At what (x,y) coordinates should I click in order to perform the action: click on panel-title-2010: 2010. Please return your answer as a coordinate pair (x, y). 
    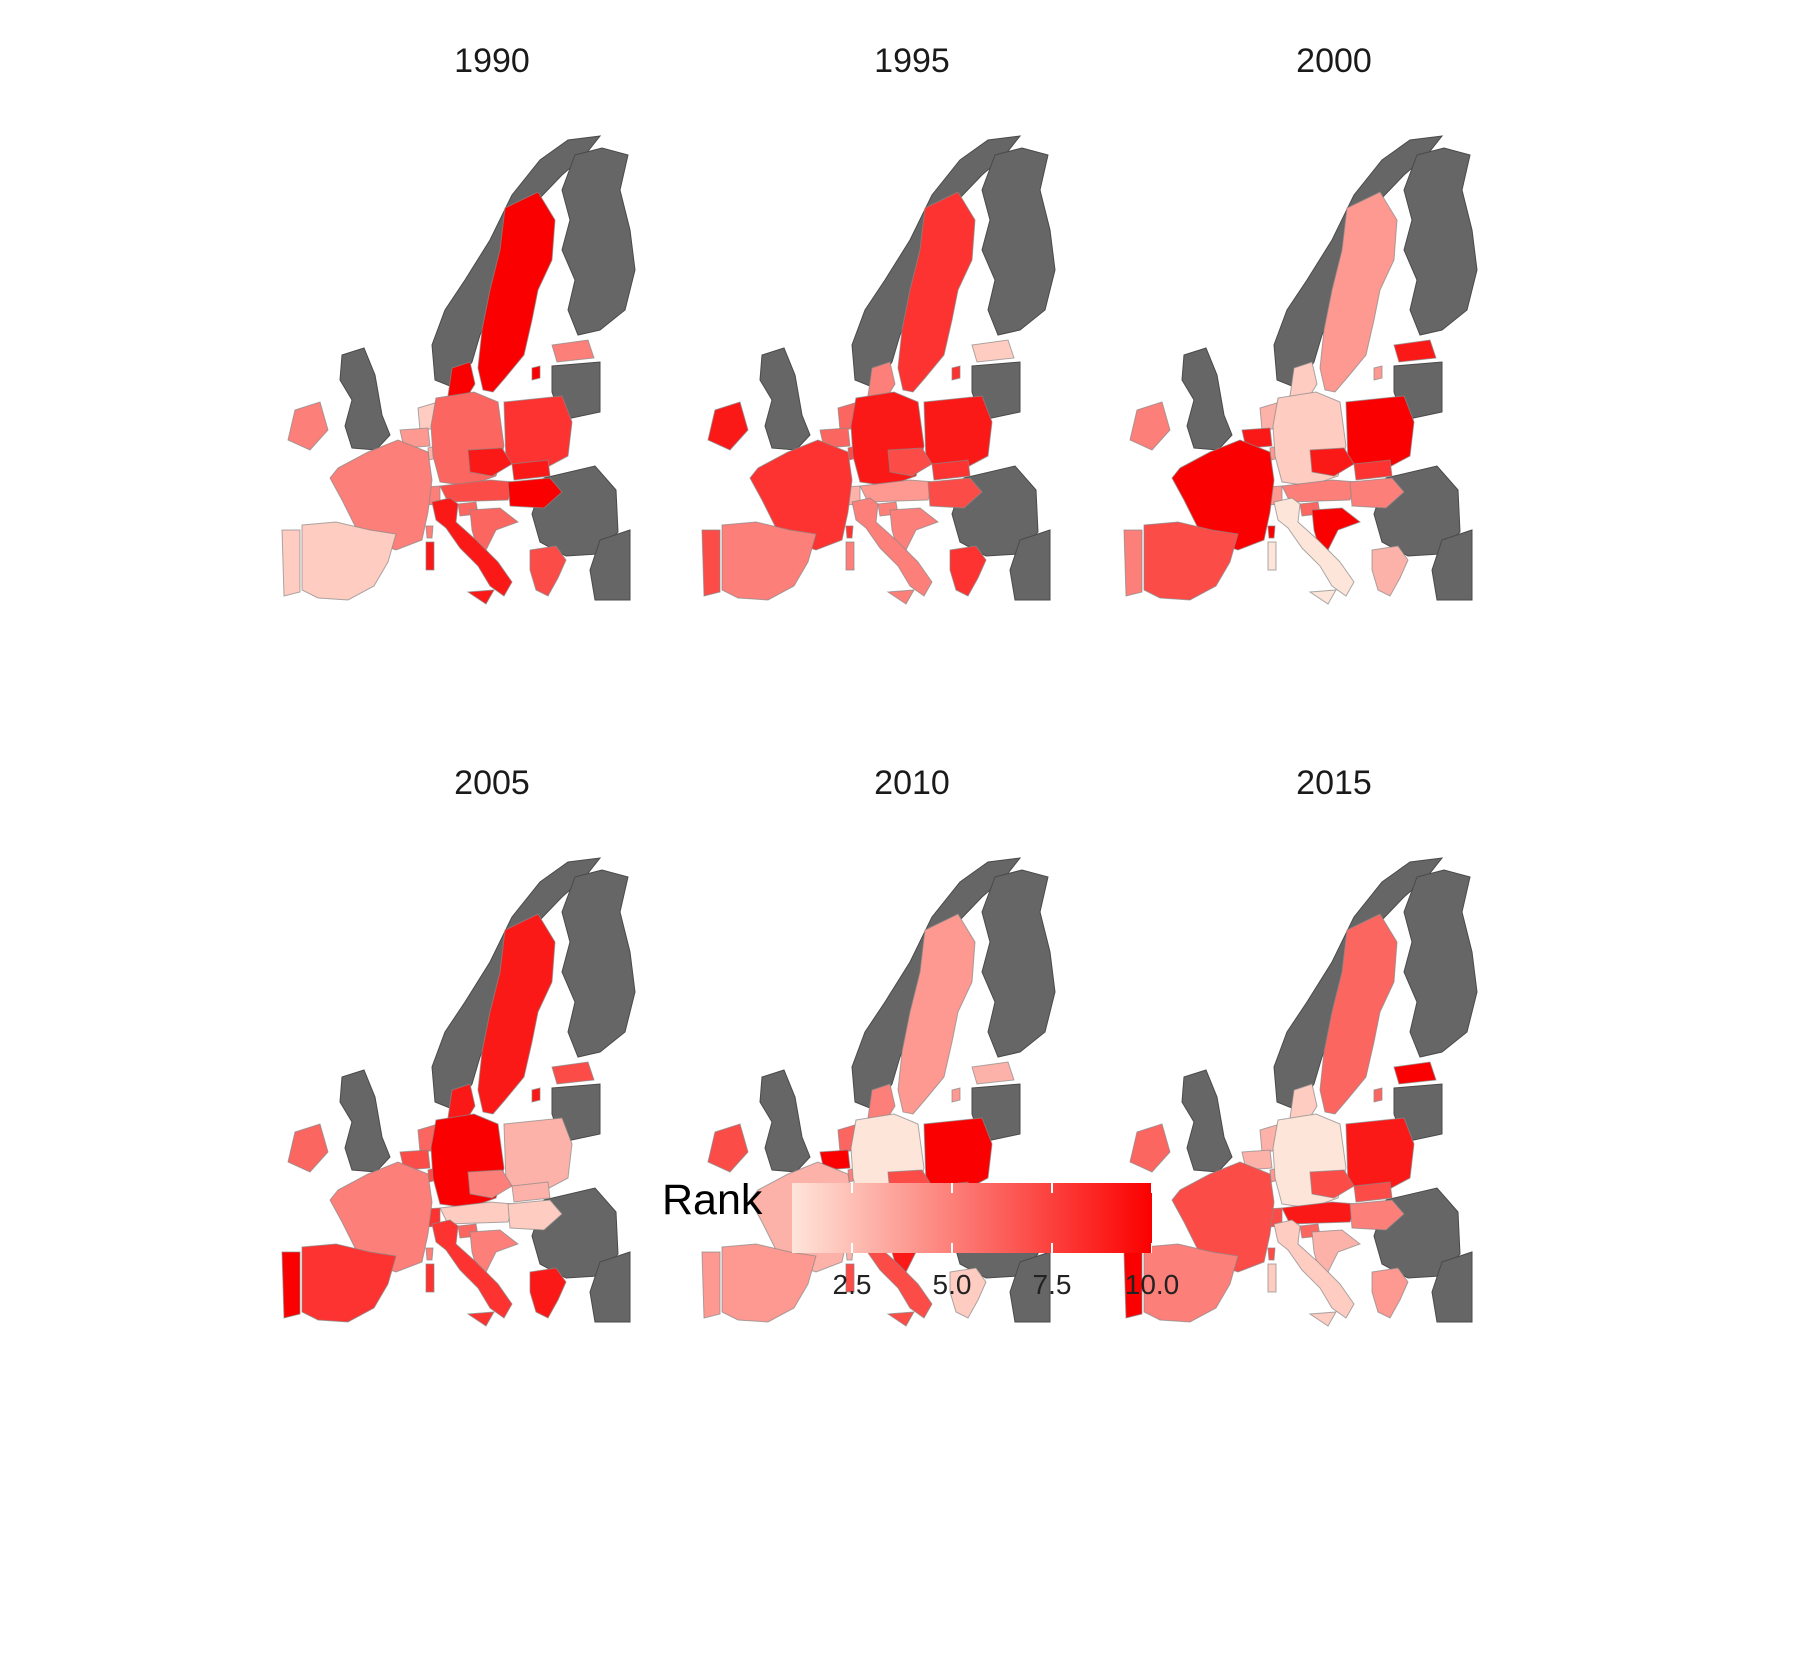
    Looking at the image, I should click on (912, 783).